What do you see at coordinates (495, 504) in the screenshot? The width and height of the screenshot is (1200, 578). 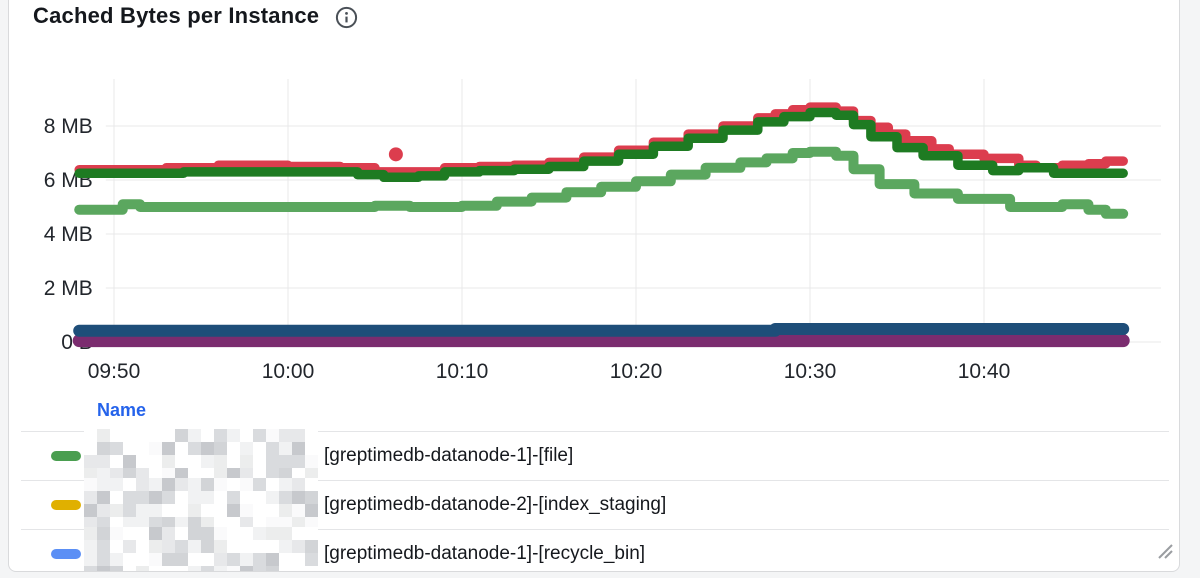 I see `legend-row-label: [greptimedb-datanode-2]-[index_staging]` at bounding box center [495, 504].